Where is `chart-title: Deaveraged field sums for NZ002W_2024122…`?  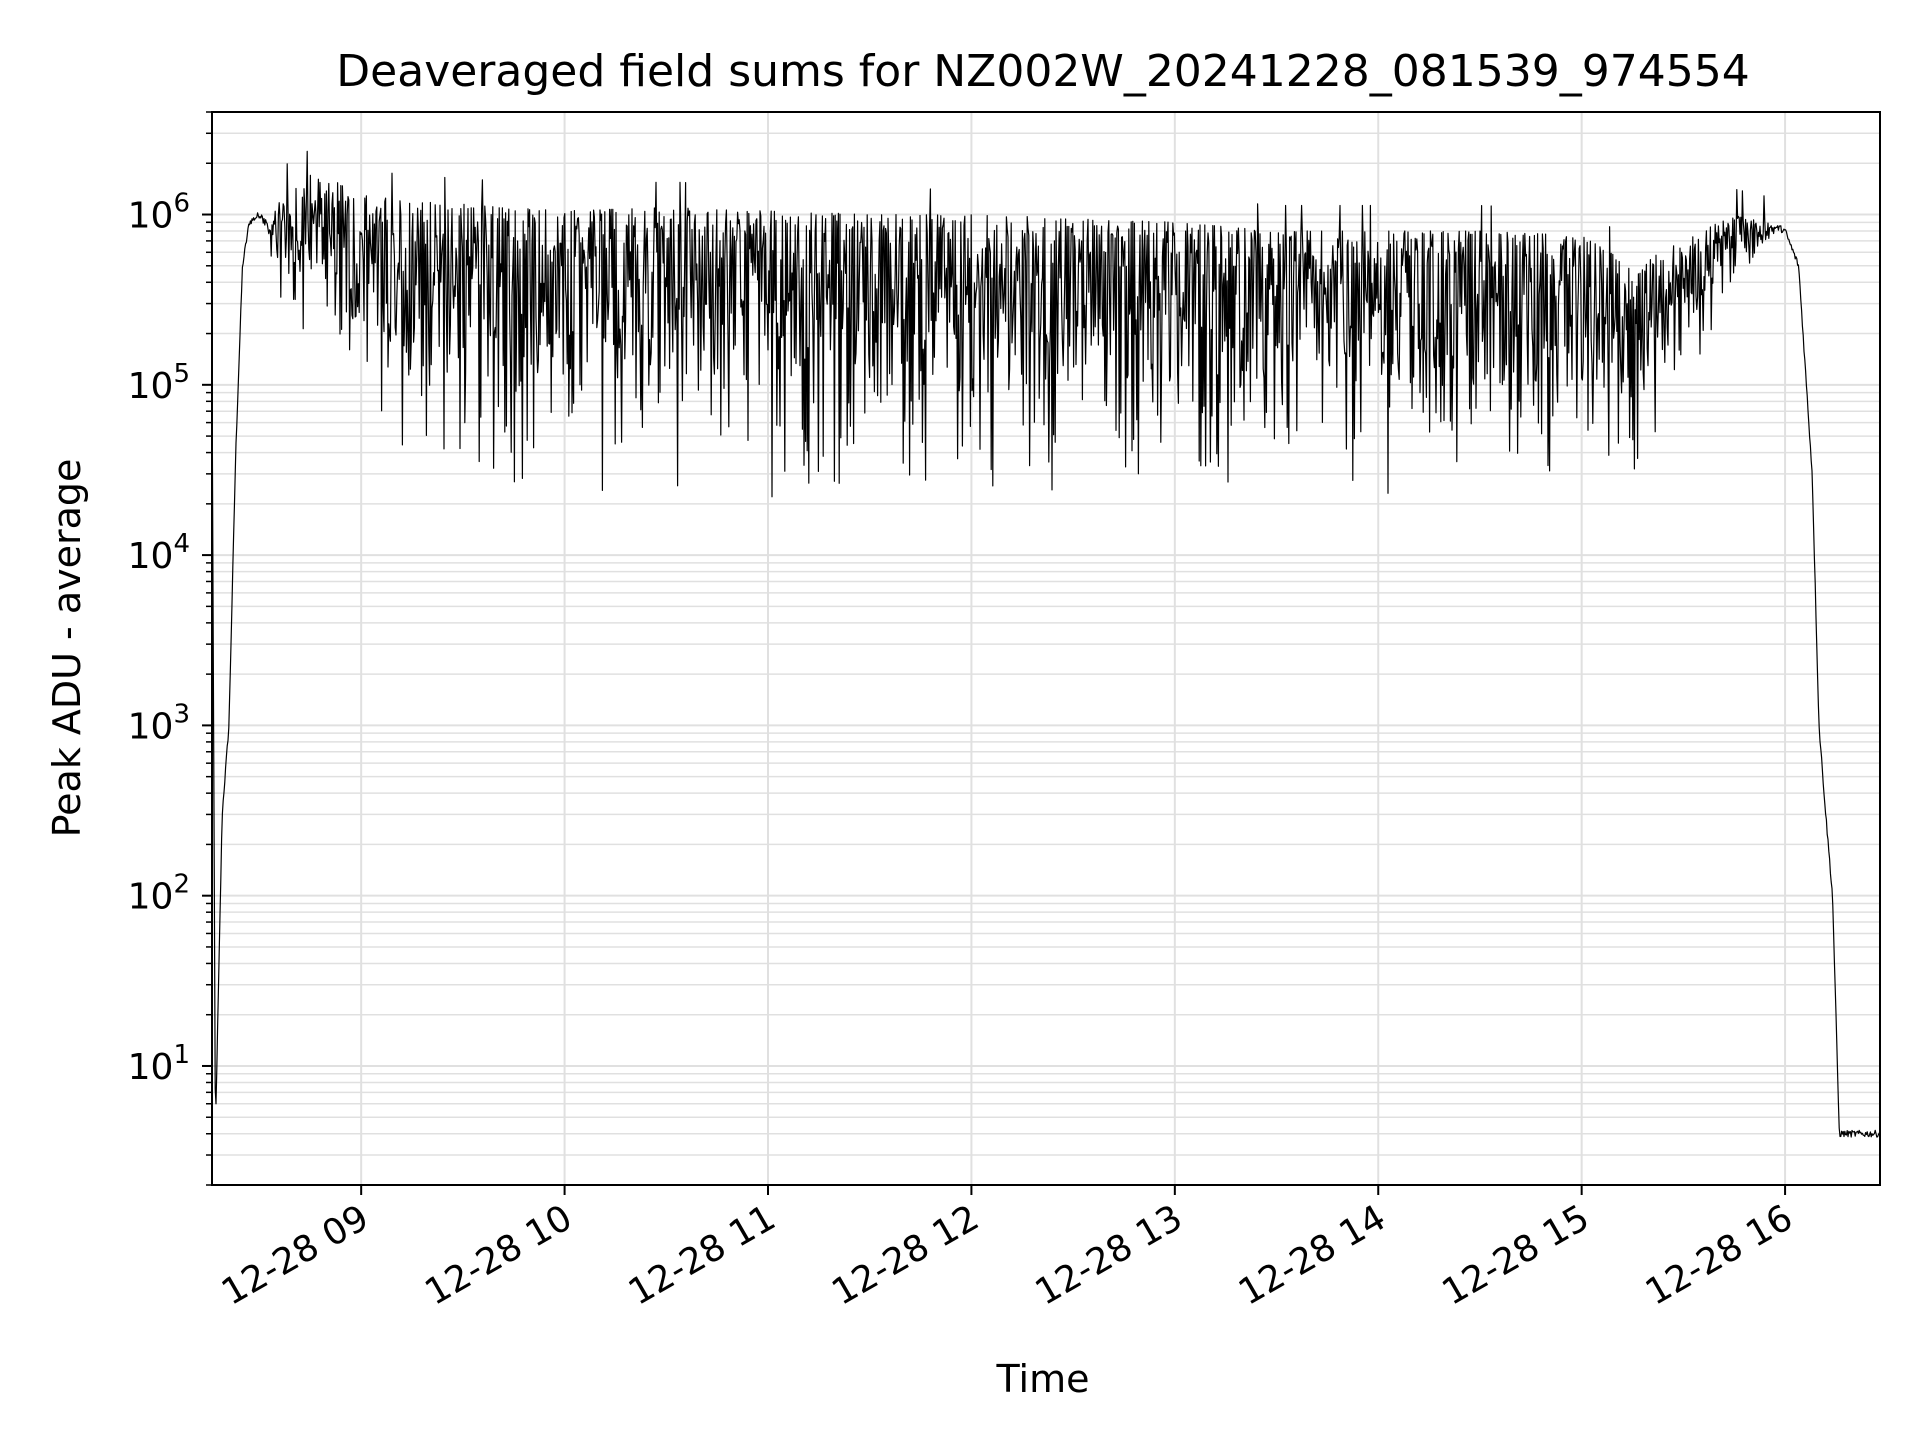 chart-title: Deaveraged field sums for NZ002W_2024122… is located at coordinates (1042, 71).